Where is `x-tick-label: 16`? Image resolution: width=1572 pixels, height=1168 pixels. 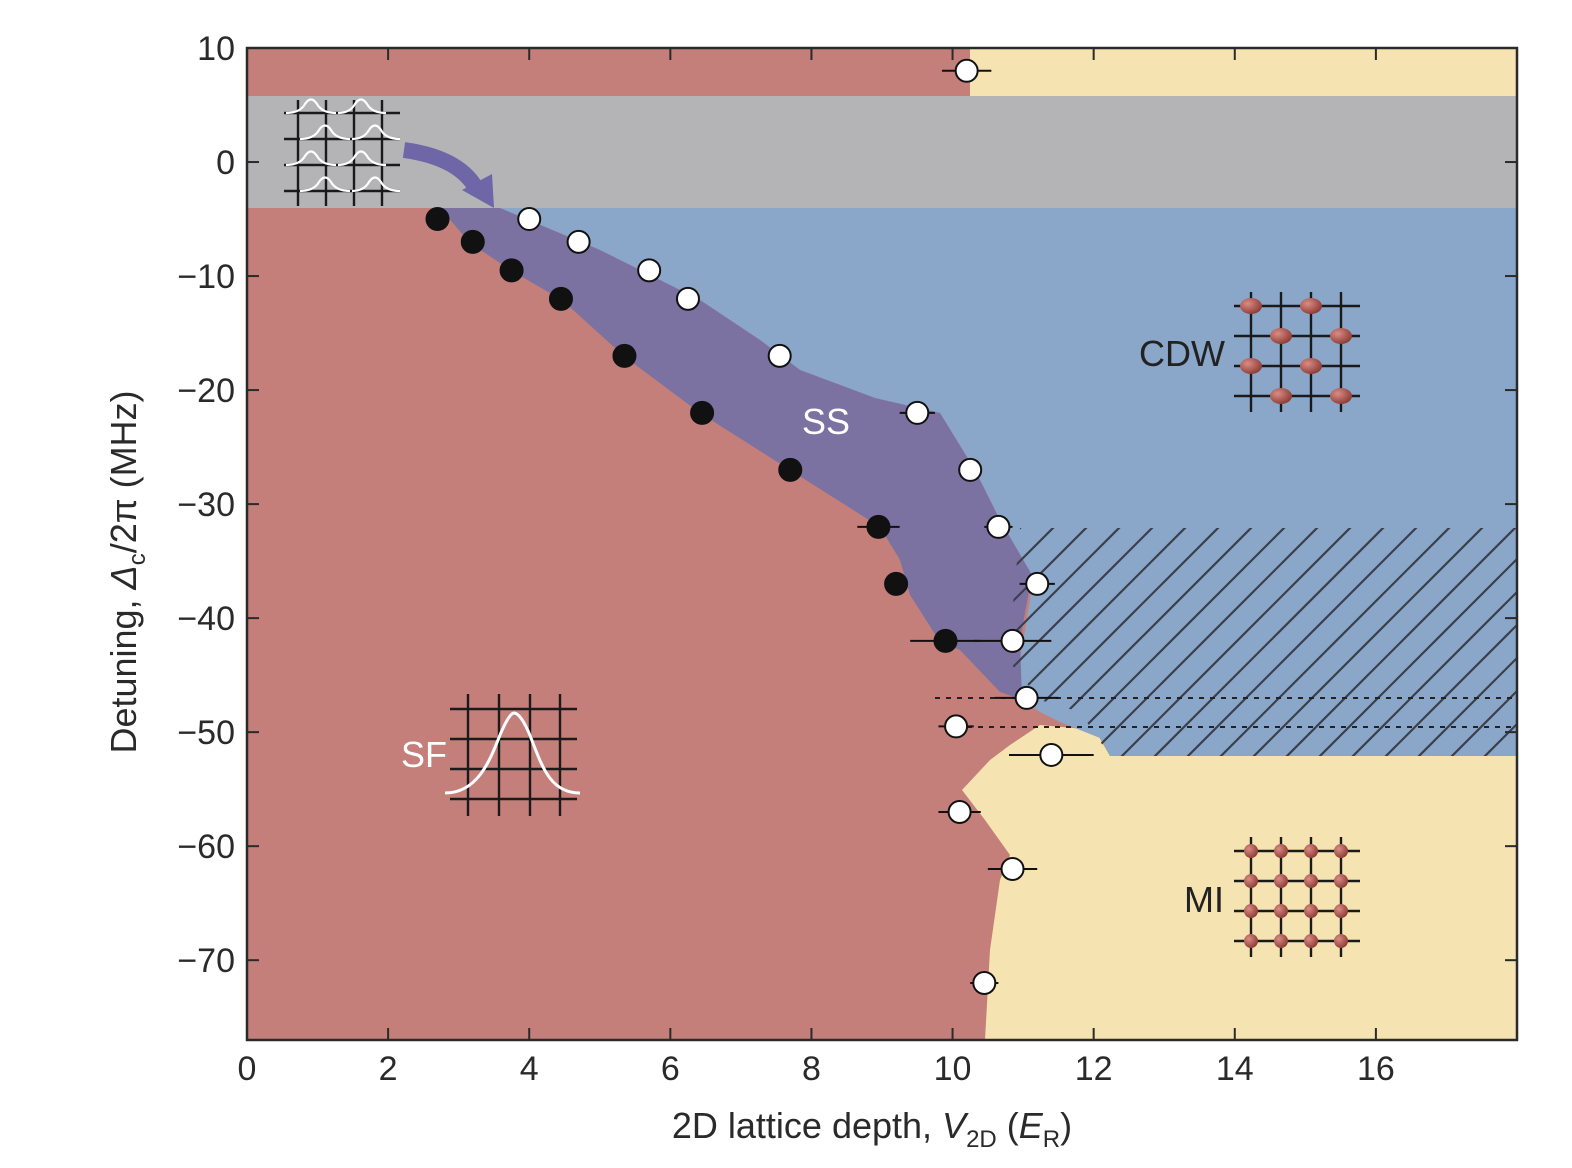 x-tick-label: 16 is located at coordinates (1376, 1069).